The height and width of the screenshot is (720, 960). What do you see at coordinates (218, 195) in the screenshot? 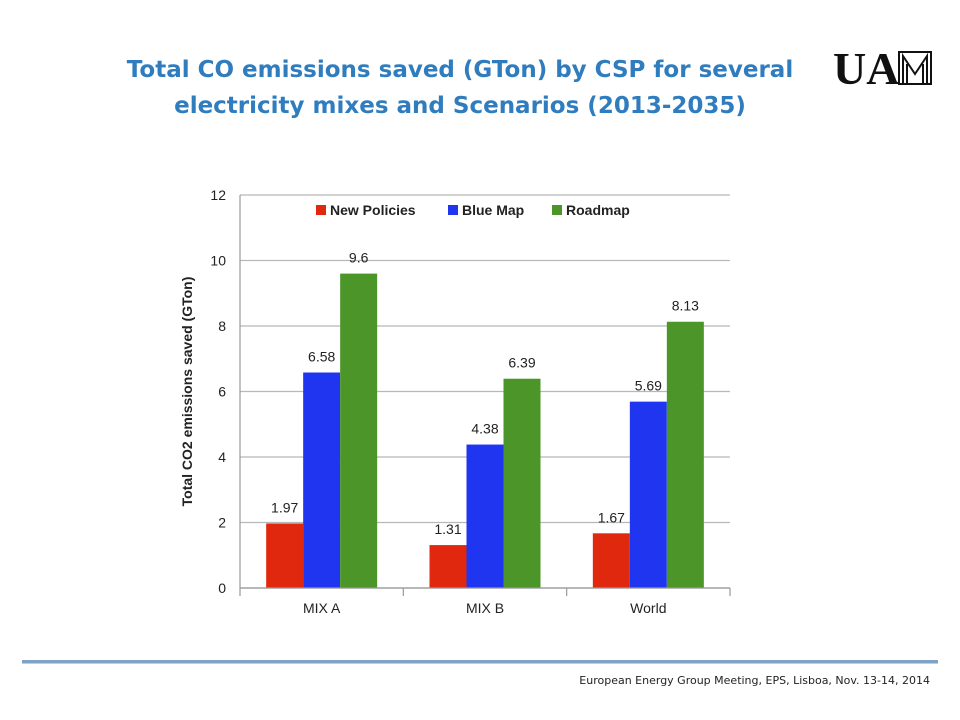
I see `y-tick-label: 12` at bounding box center [218, 195].